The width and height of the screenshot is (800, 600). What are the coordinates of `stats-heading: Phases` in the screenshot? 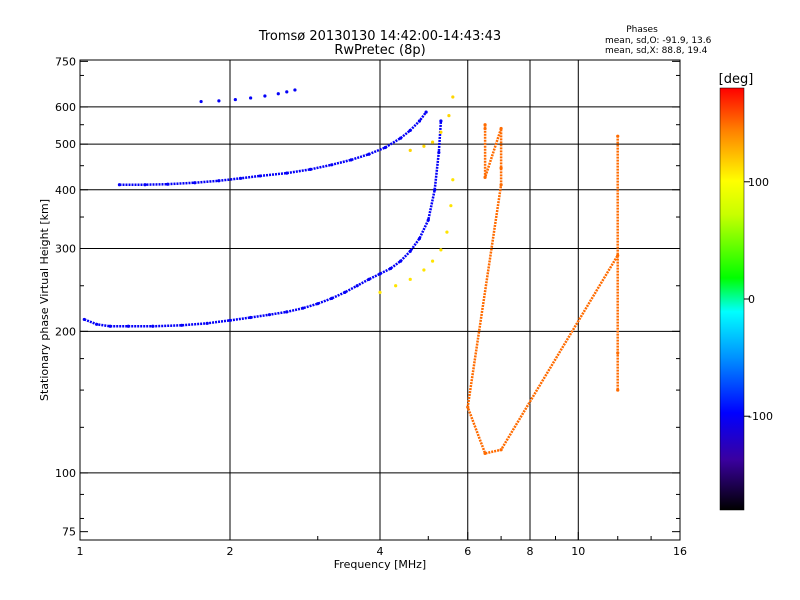 It's located at (642, 30).